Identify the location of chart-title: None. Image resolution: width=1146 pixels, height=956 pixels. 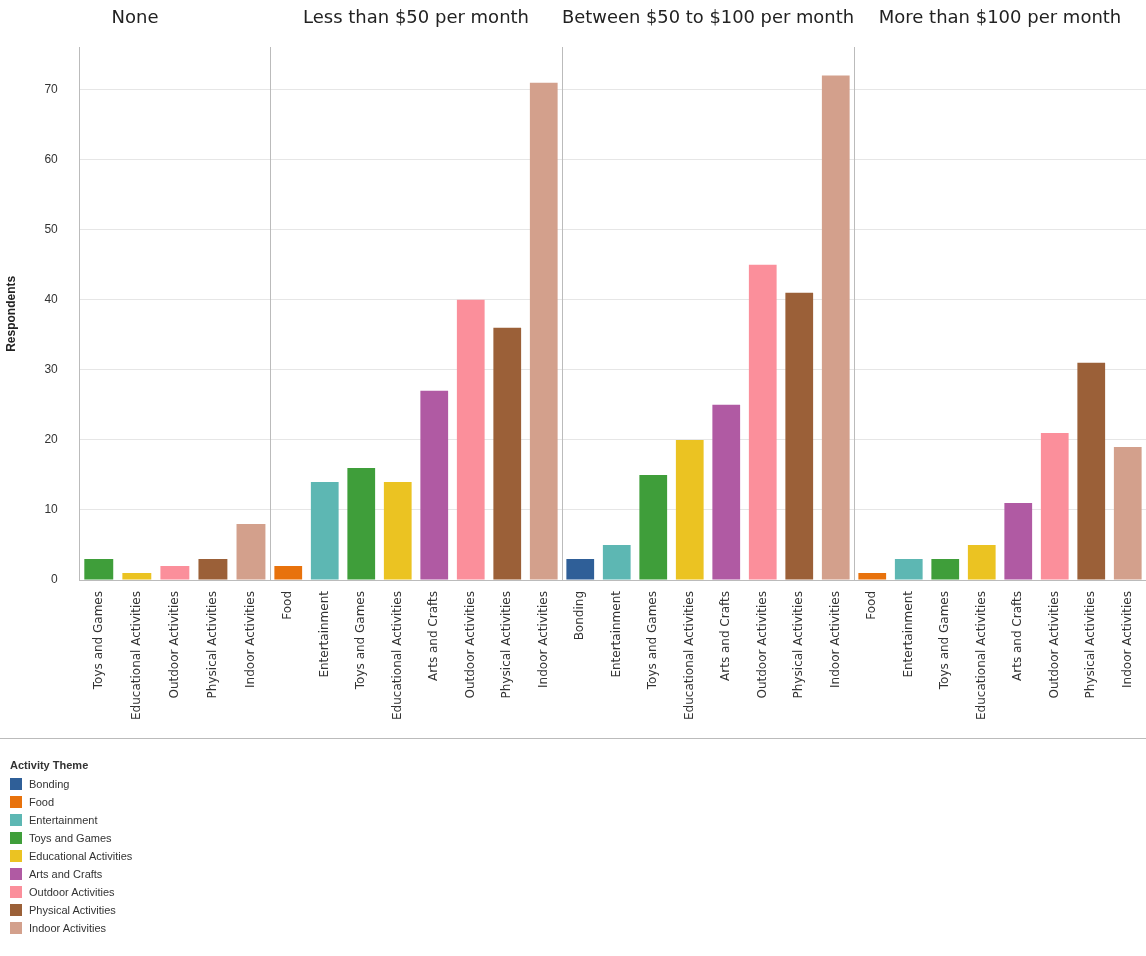
(135, 17).